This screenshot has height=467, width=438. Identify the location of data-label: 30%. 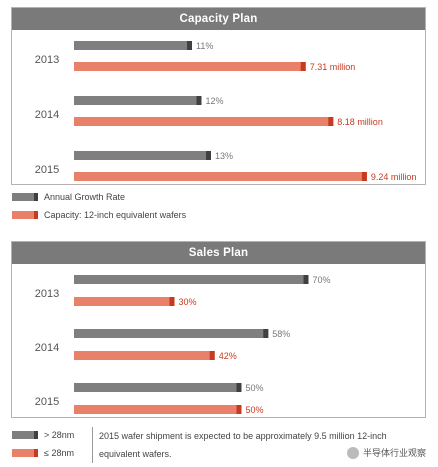
(188, 302).